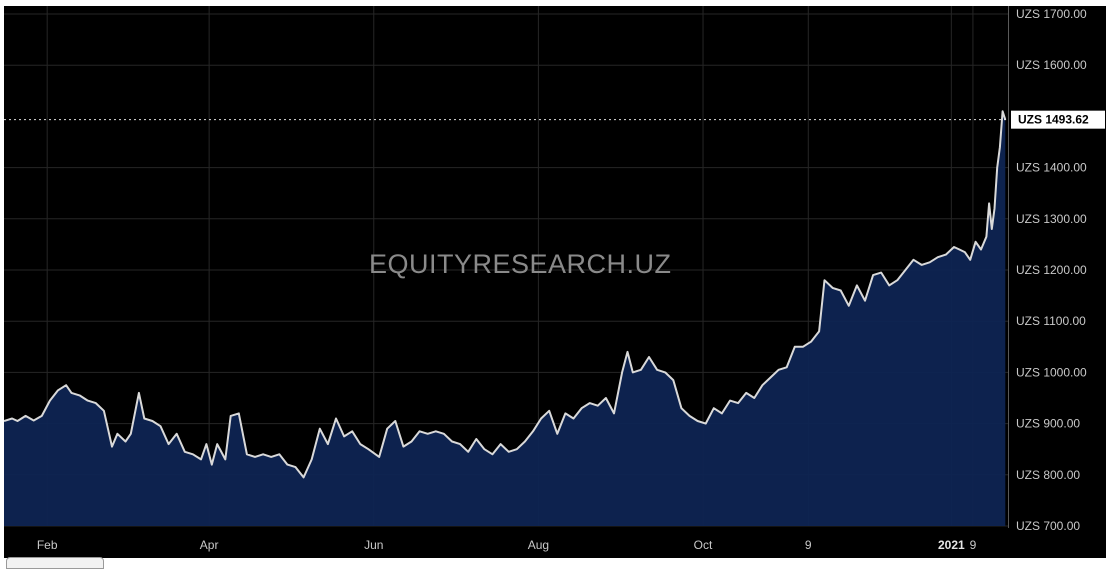 This screenshot has height=569, width=1111. What do you see at coordinates (1051, 168) in the screenshot?
I see `y-tick-label: UZS 1400.00` at bounding box center [1051, 168].